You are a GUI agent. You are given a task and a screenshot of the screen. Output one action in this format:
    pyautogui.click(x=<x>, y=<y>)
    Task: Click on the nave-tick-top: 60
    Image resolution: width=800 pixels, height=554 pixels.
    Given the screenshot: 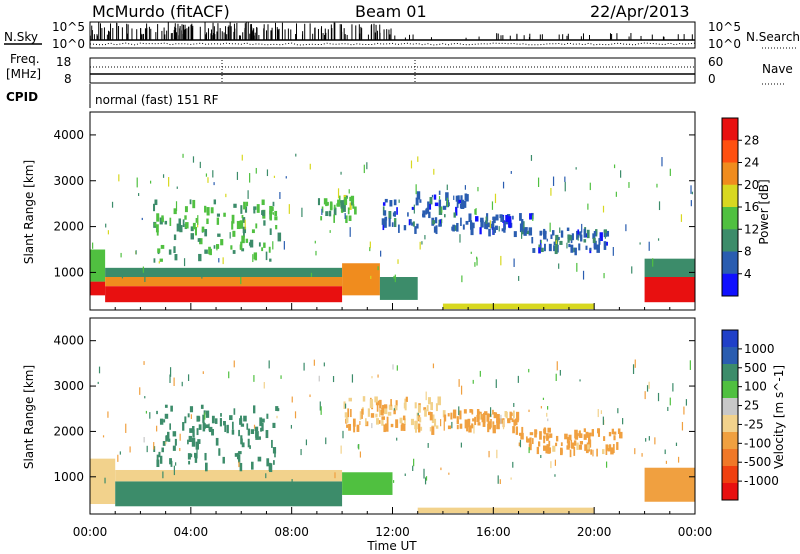 What is the action you would take?
    pyautogui.click(x=715, y=62)
    